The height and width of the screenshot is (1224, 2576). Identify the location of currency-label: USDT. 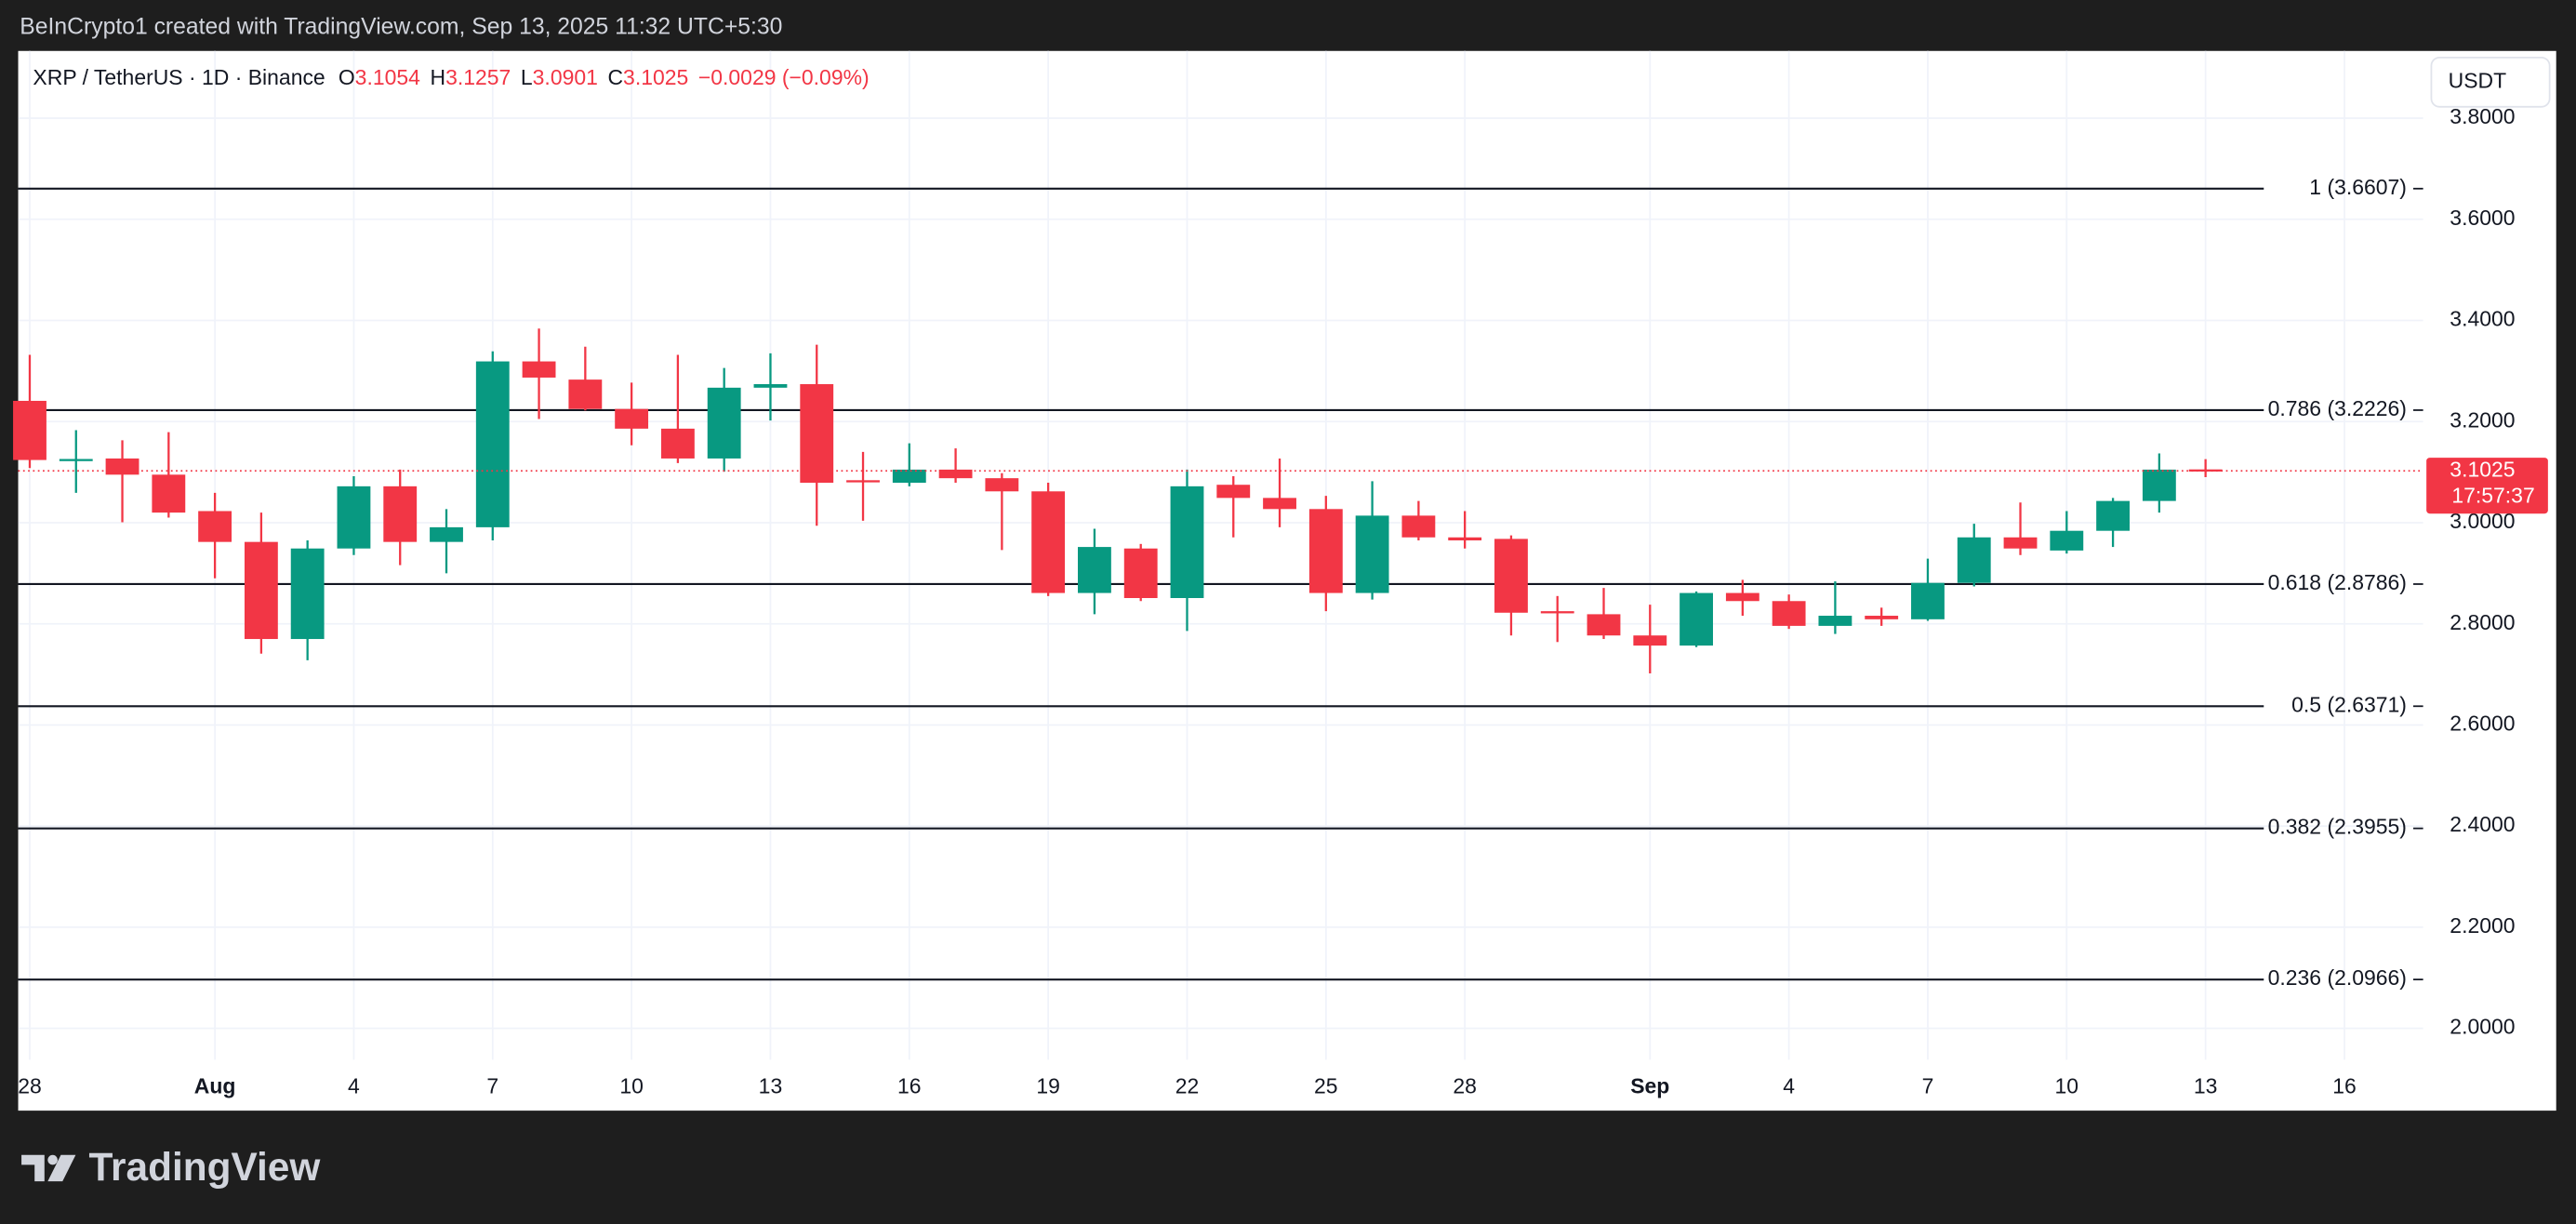
(2477, 80).